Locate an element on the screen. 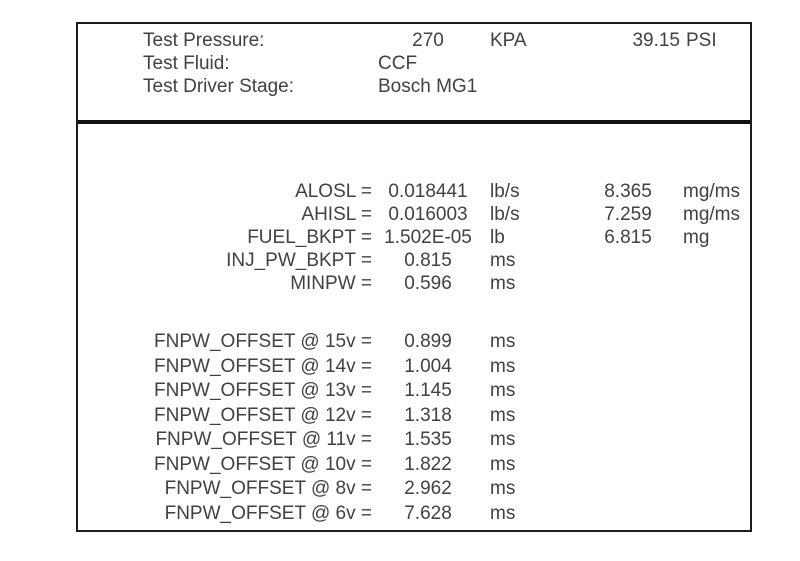  row-label: MINPW = is located at coordinates (331, 283).